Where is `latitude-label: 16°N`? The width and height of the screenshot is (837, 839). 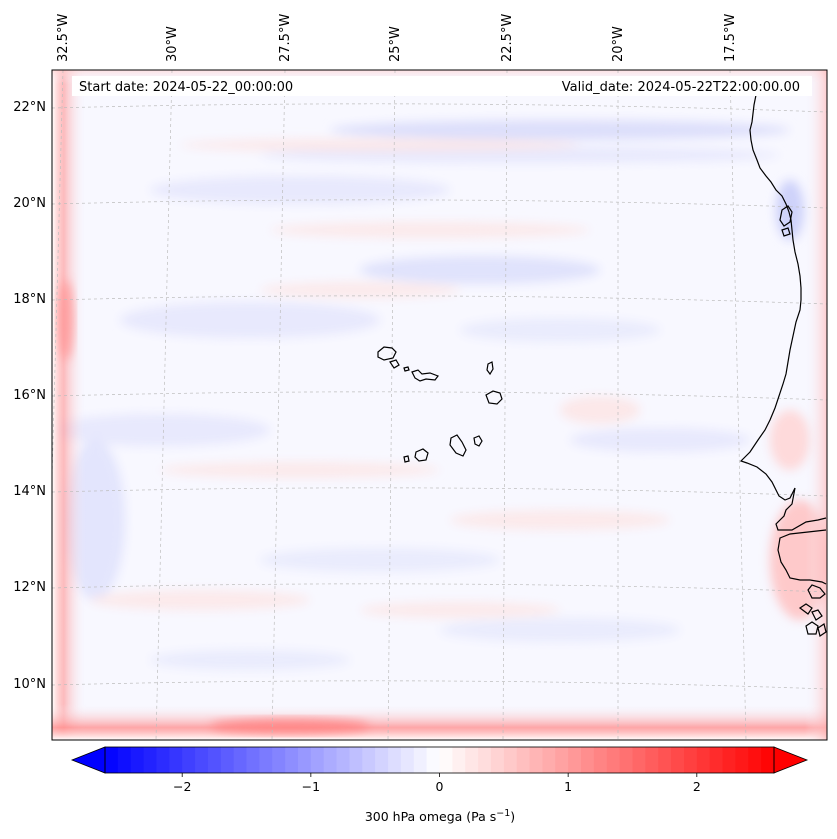 latitude-label: 16°N is located at coordinates (29, 395).